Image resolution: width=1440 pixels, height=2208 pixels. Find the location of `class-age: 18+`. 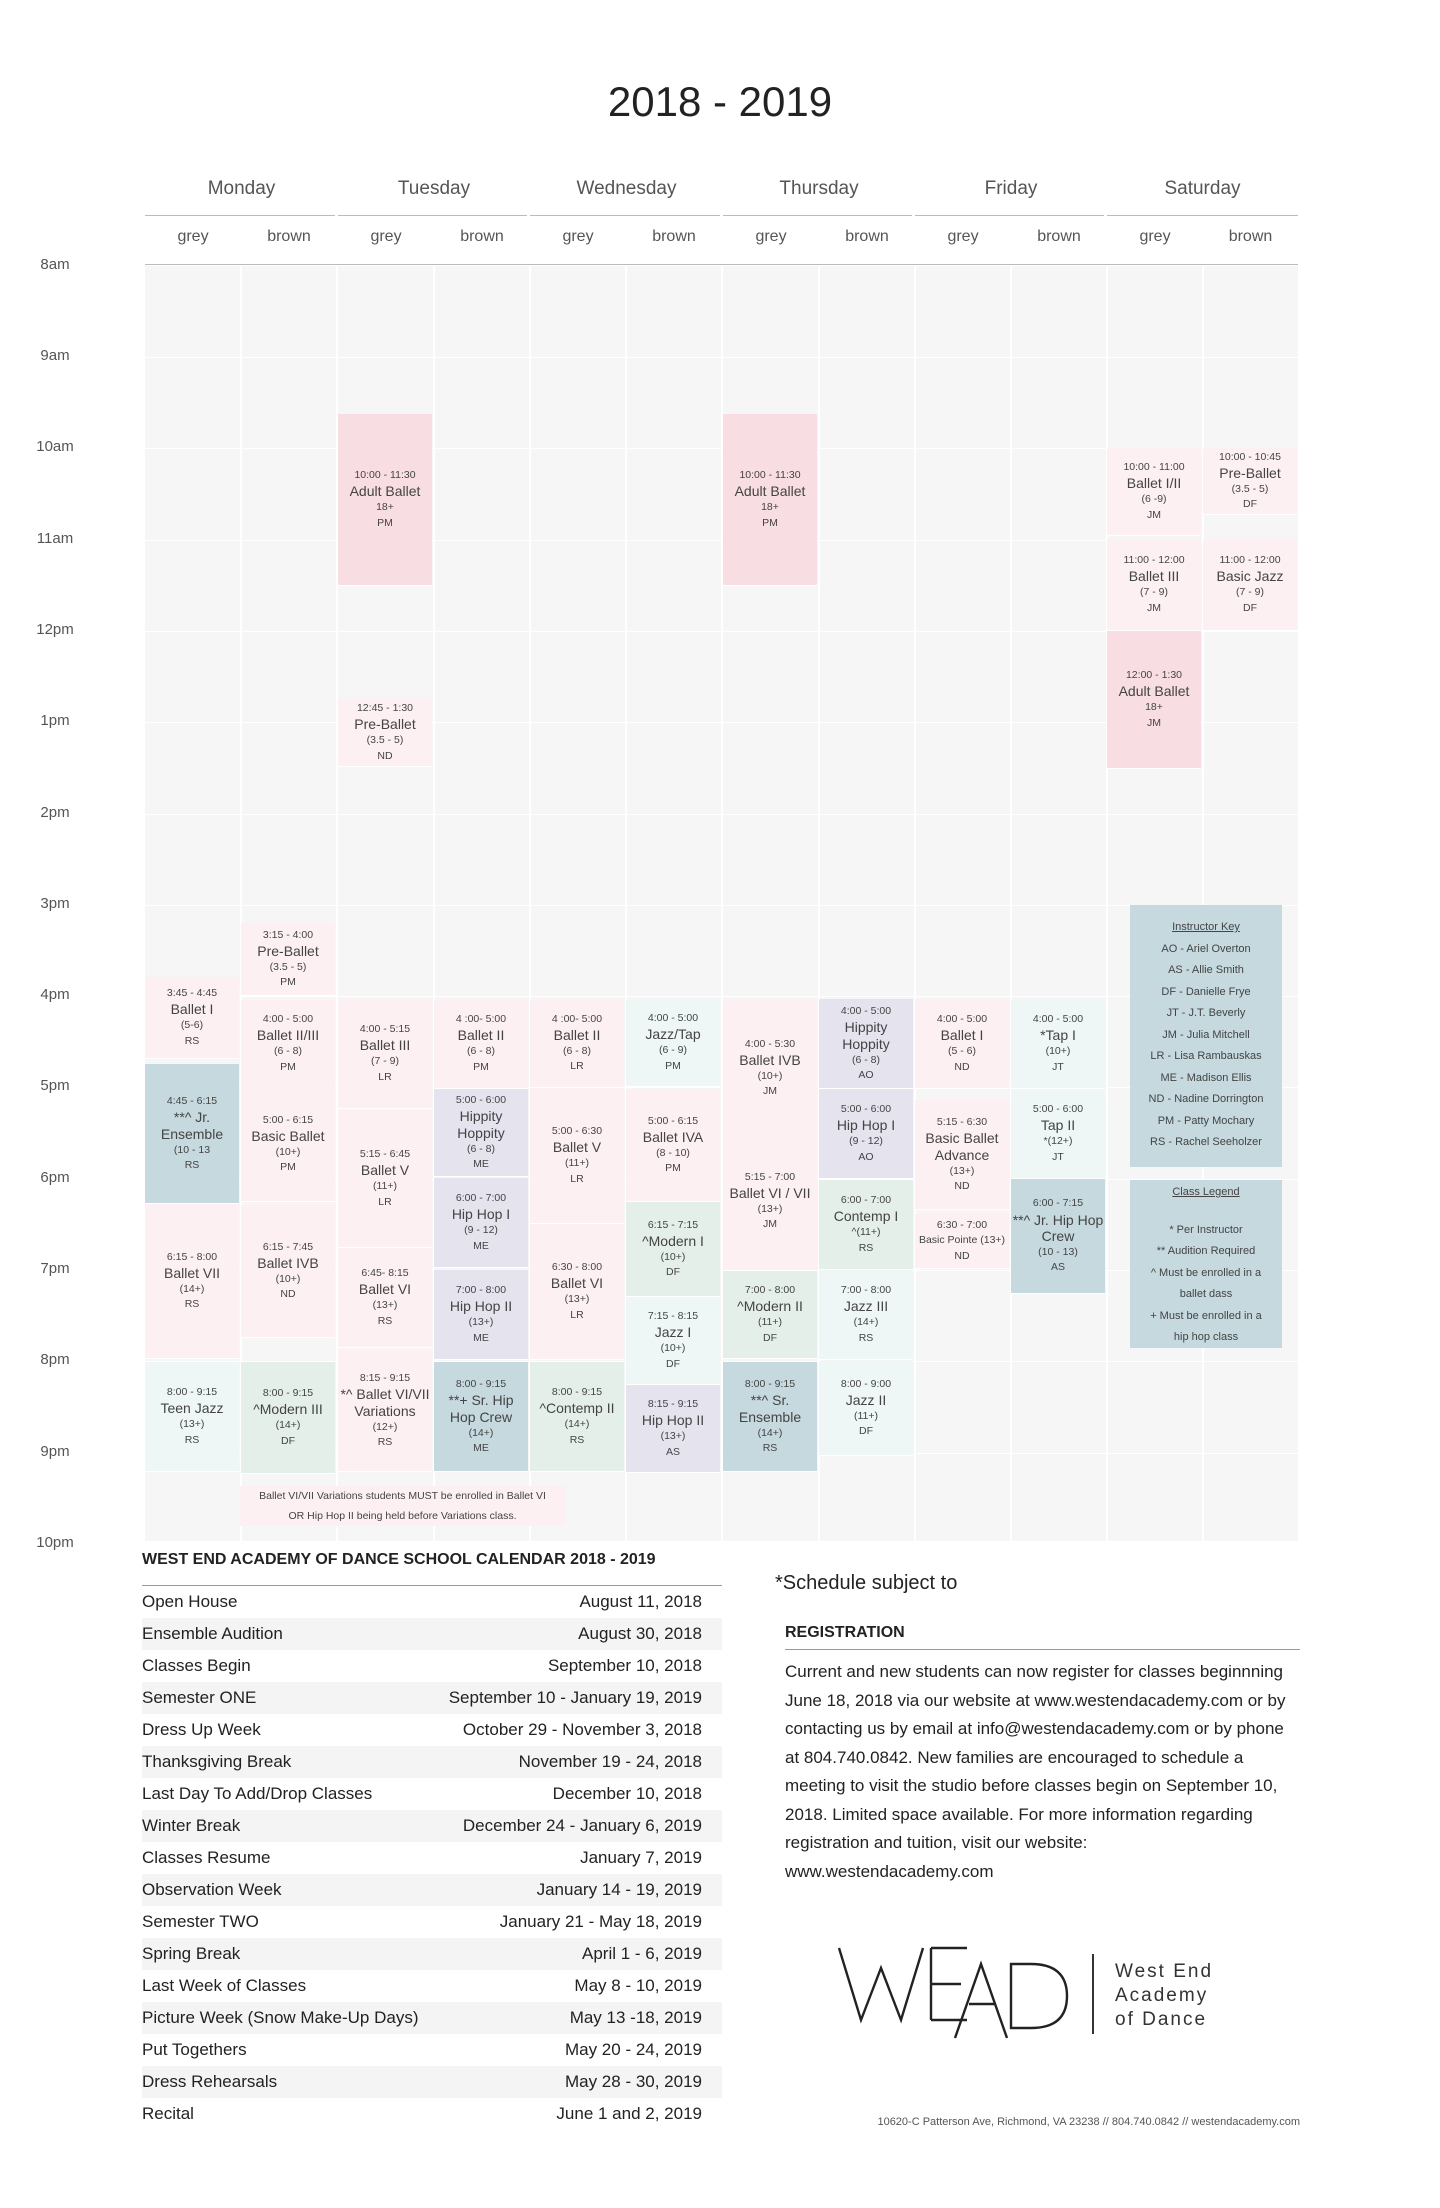

class-age: 18+ is located at coordinates (770, 507).